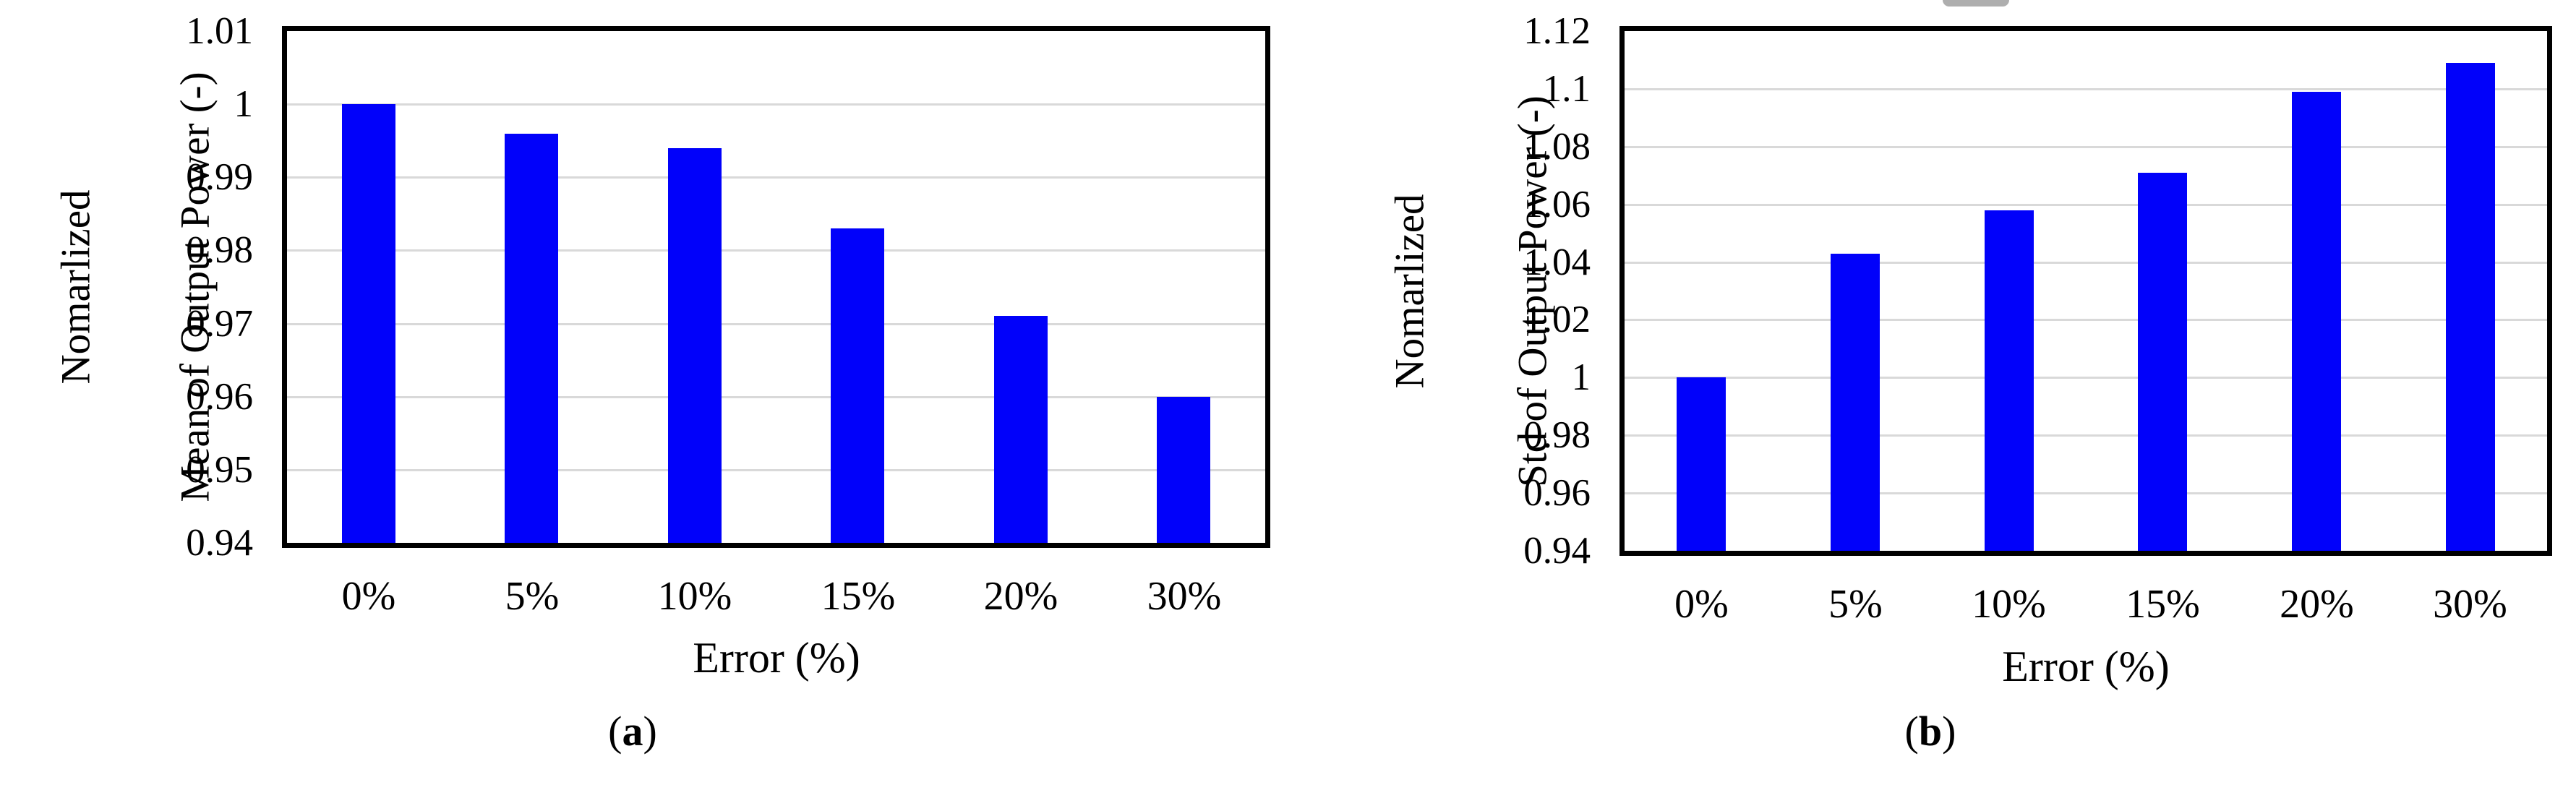  I want to click on caption-letter: a, so click(632, 731).